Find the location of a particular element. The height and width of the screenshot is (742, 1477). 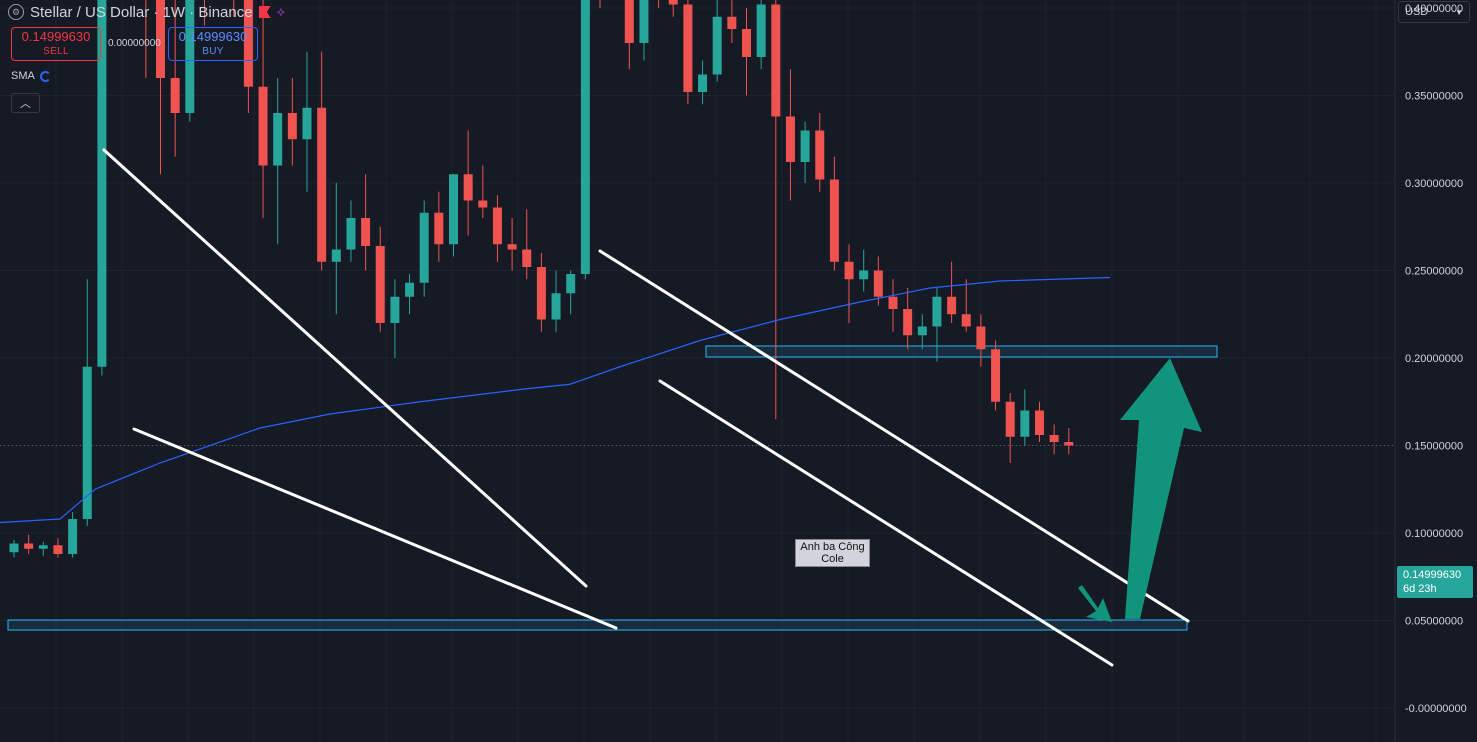

spread-value: 0.00000000 is located at coordinates (134, 43).